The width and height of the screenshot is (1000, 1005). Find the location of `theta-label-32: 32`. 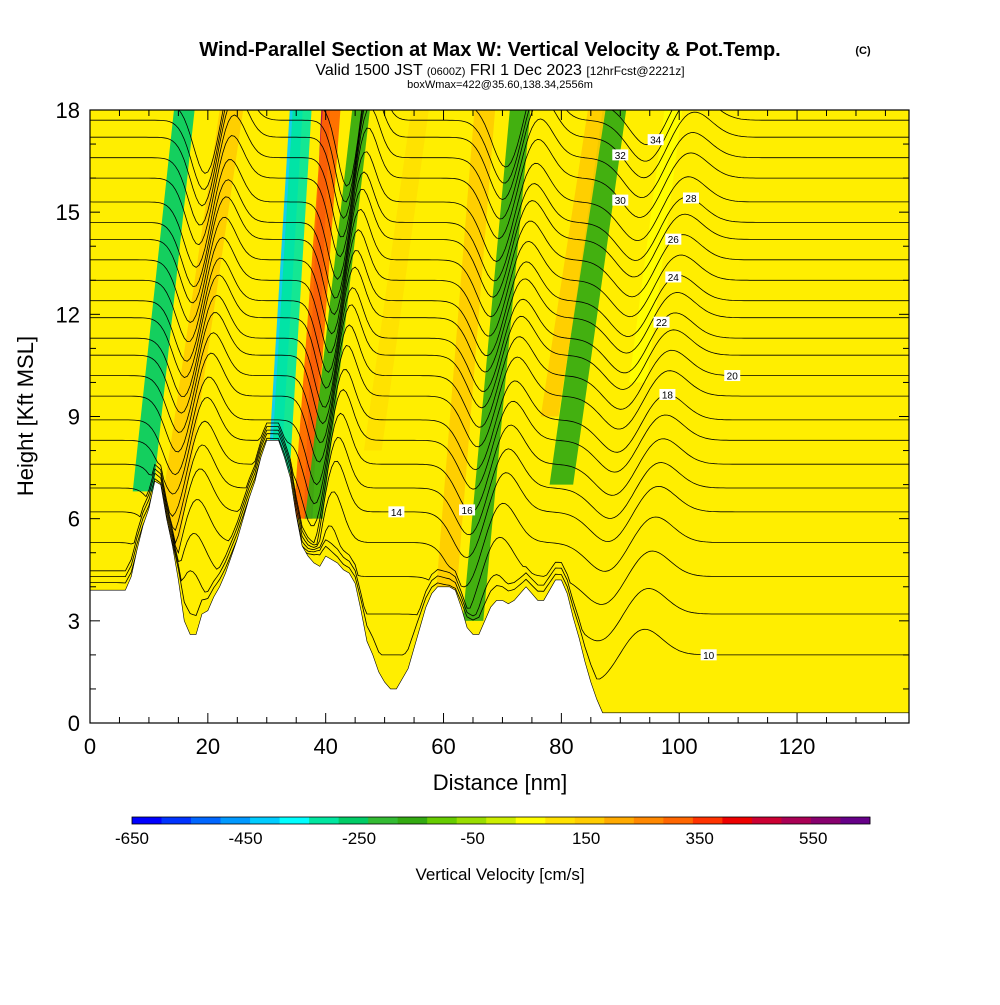

theta-label-32: 32 is located at coordinates (621, 156).